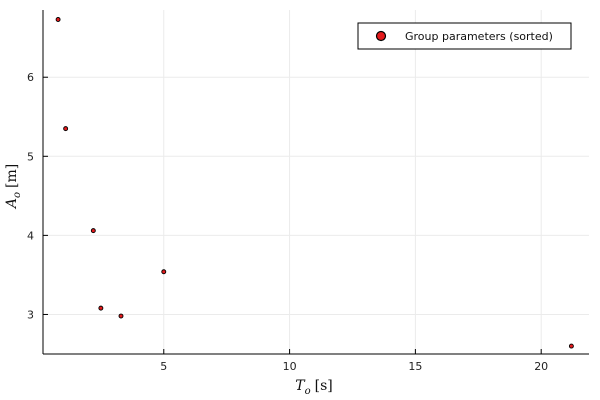 This screenshot has height=400, width=600. I want to click on legend-marker-icon, so click(381, 36).